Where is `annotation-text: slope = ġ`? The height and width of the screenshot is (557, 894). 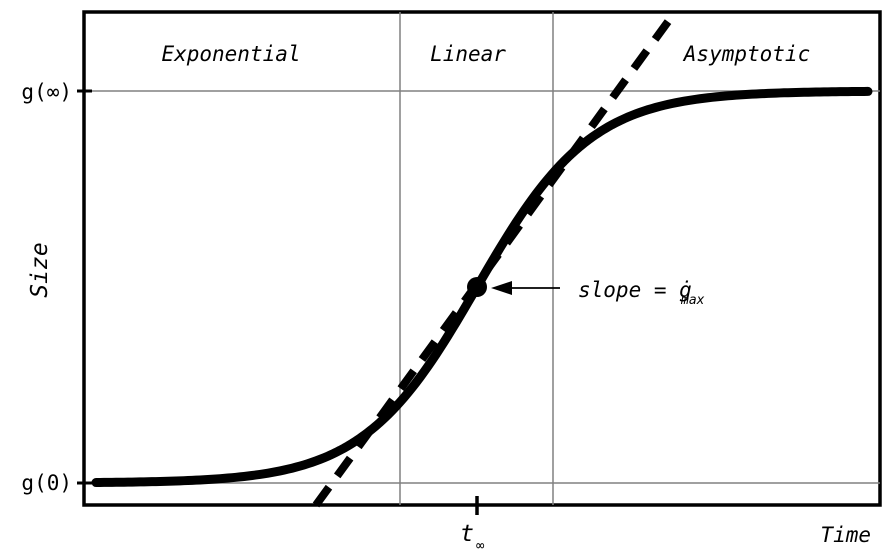
annotation-text: slope = ġ is located at coordinates (635, 290).